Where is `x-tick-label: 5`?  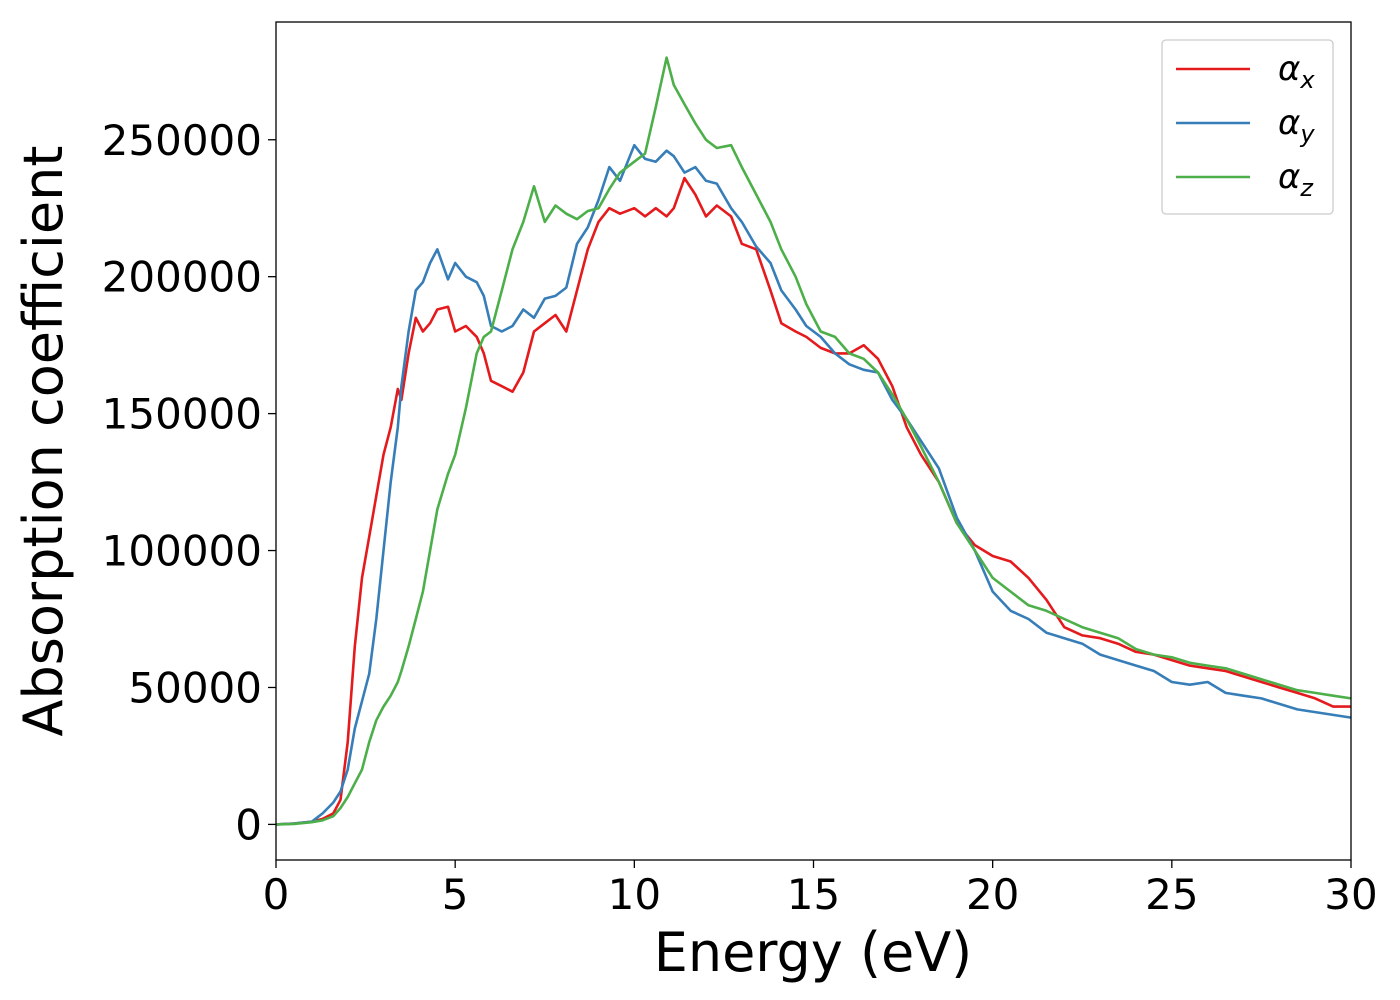 x-tick-label: 5 is located at coordinates (455, 894).